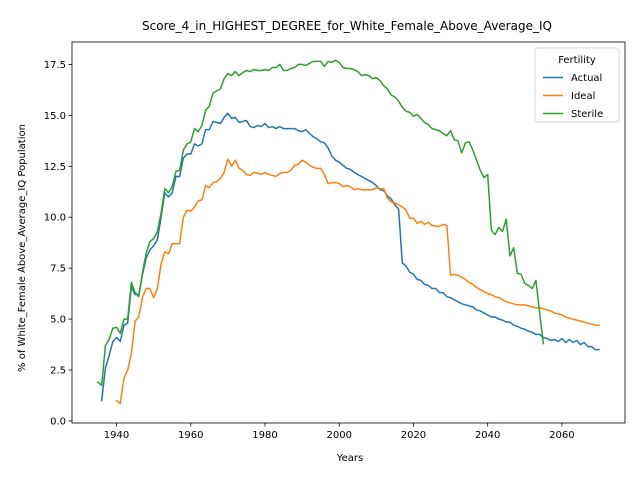 This screenshot has height=480, width=640. What do you see at coordinates (349, 458) in the screenshot?
I see `x-axis-label: Years` at bounding box center [349, 458].